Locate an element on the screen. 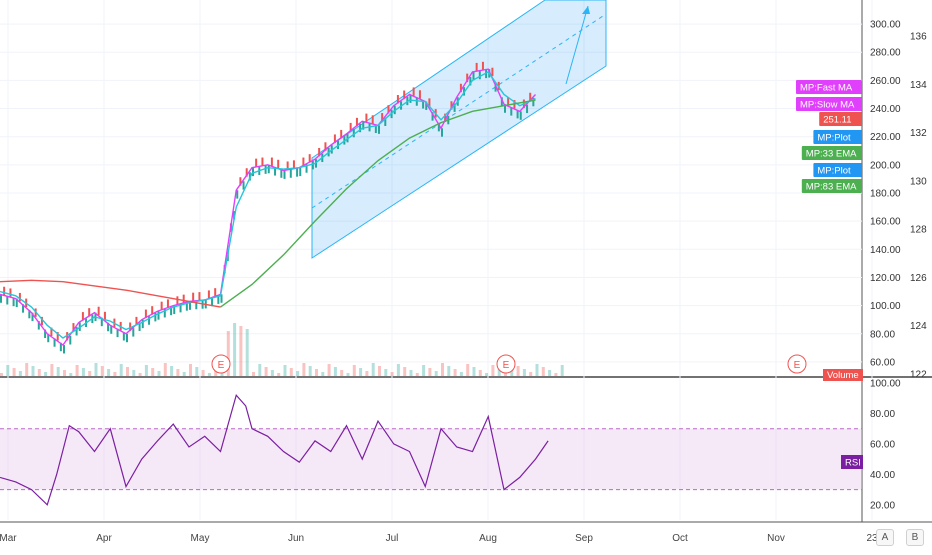  legend-badge: MP:Fast MA is located at coordinates (829, 87).